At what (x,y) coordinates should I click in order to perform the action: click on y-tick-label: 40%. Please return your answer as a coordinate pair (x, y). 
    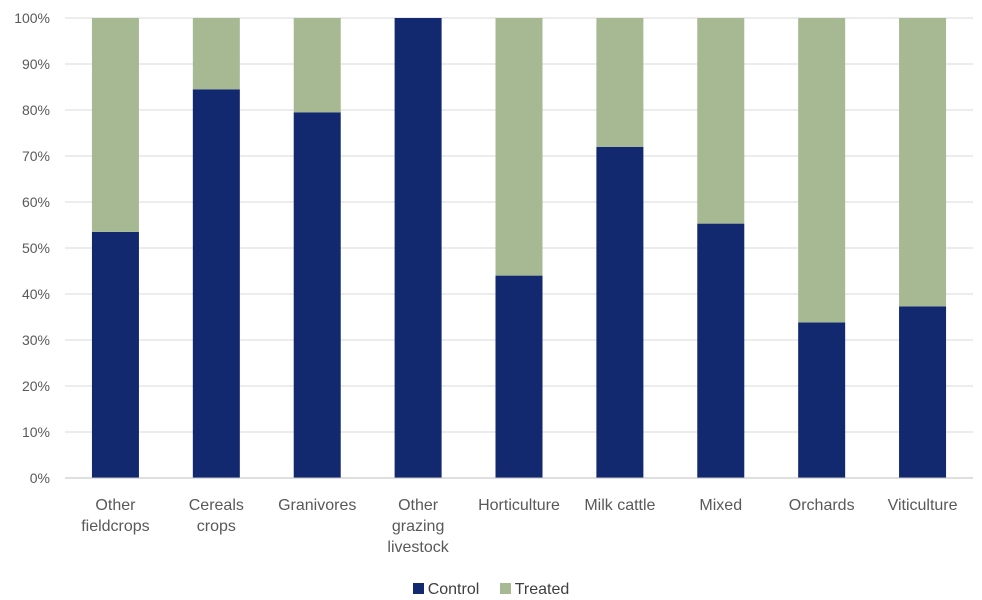
    Looking at the image, I should click on (36, 294).